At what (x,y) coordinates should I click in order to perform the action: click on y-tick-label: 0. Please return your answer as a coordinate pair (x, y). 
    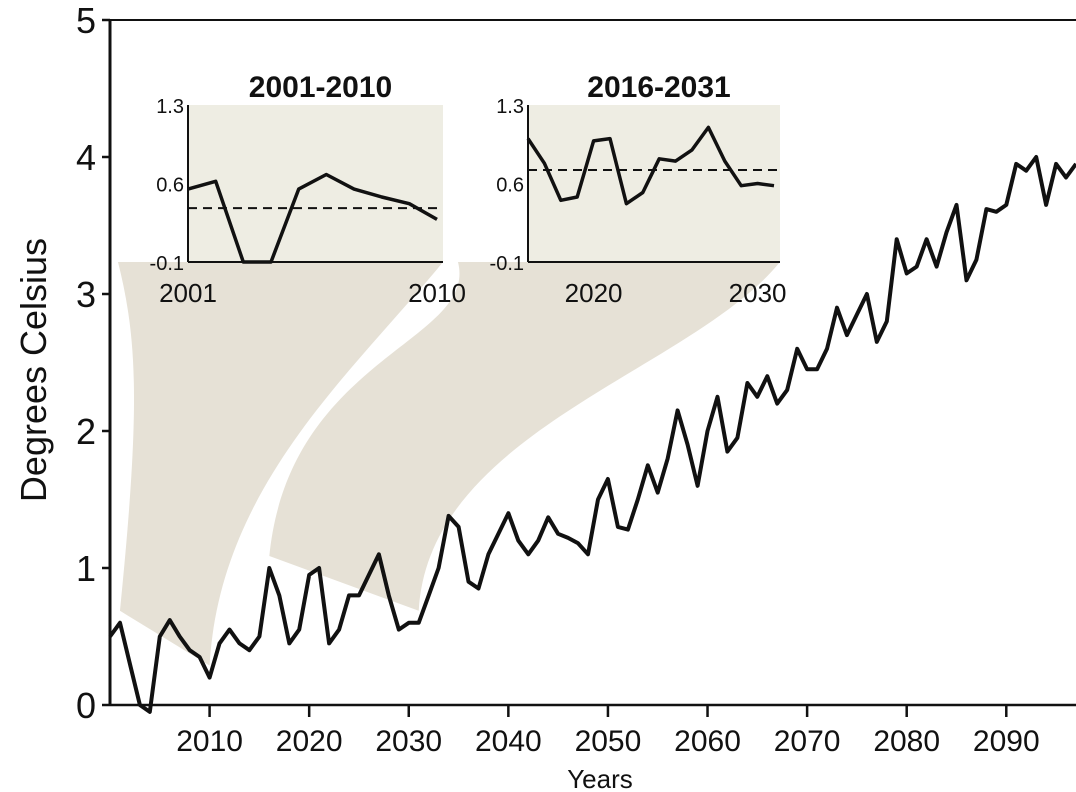
    Looking at the image, I should click on (86, 705).